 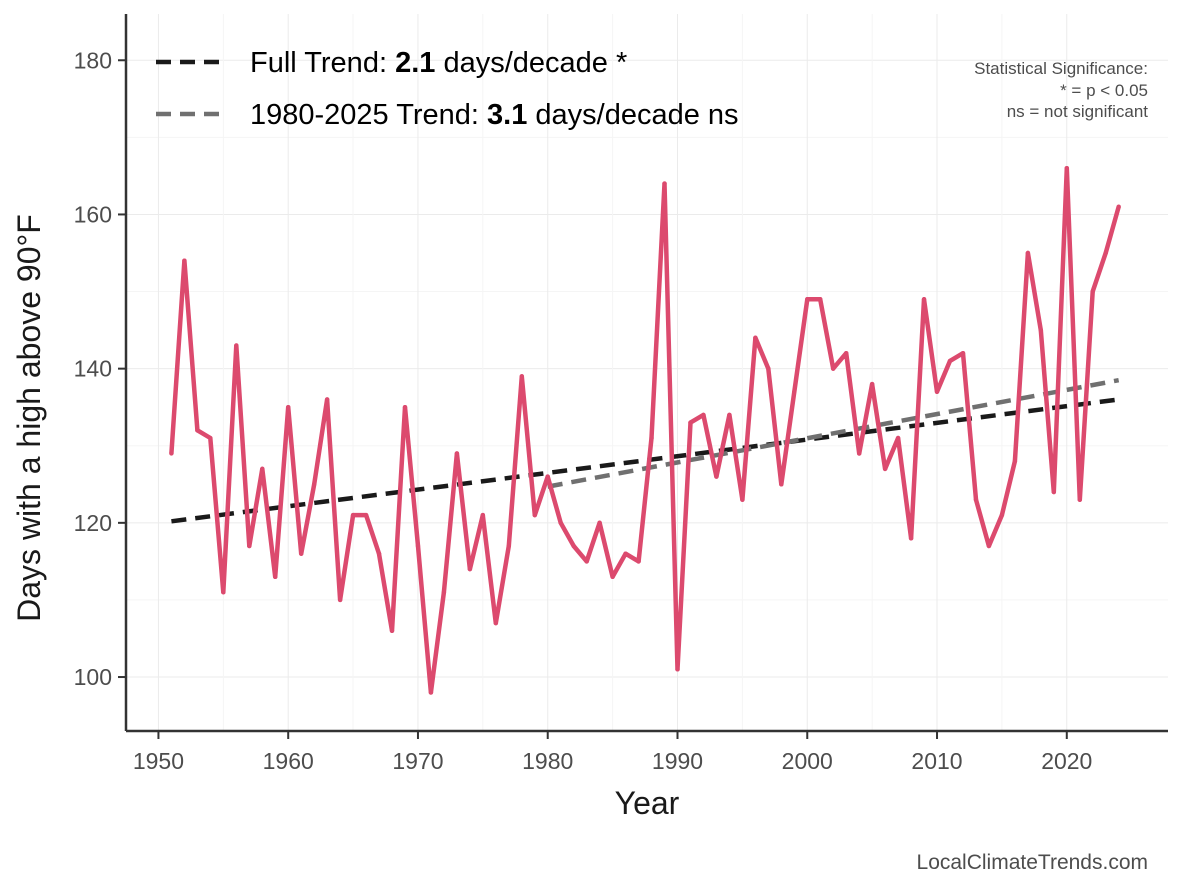 What do you see at coordinates (93, 523) in the screenshot?
I see `y-tick-label: 120` at bounding box center [93, 523].